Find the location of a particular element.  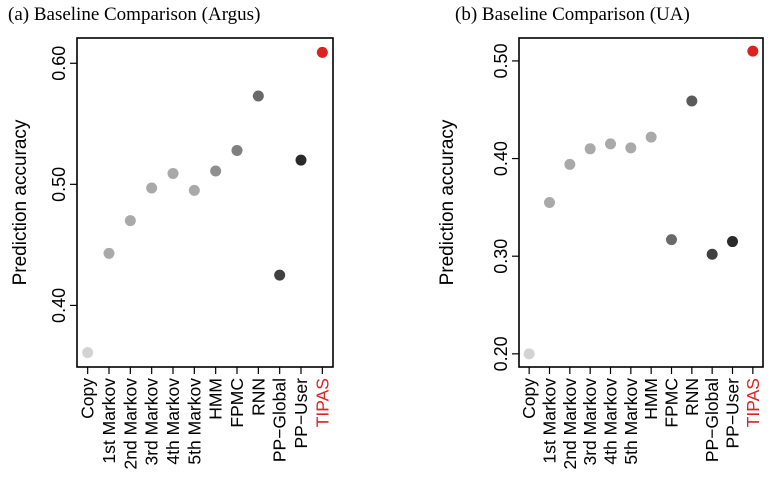

chart-title: (a) Baseline Comparison (Argus) is located at coordinates (134, 14).